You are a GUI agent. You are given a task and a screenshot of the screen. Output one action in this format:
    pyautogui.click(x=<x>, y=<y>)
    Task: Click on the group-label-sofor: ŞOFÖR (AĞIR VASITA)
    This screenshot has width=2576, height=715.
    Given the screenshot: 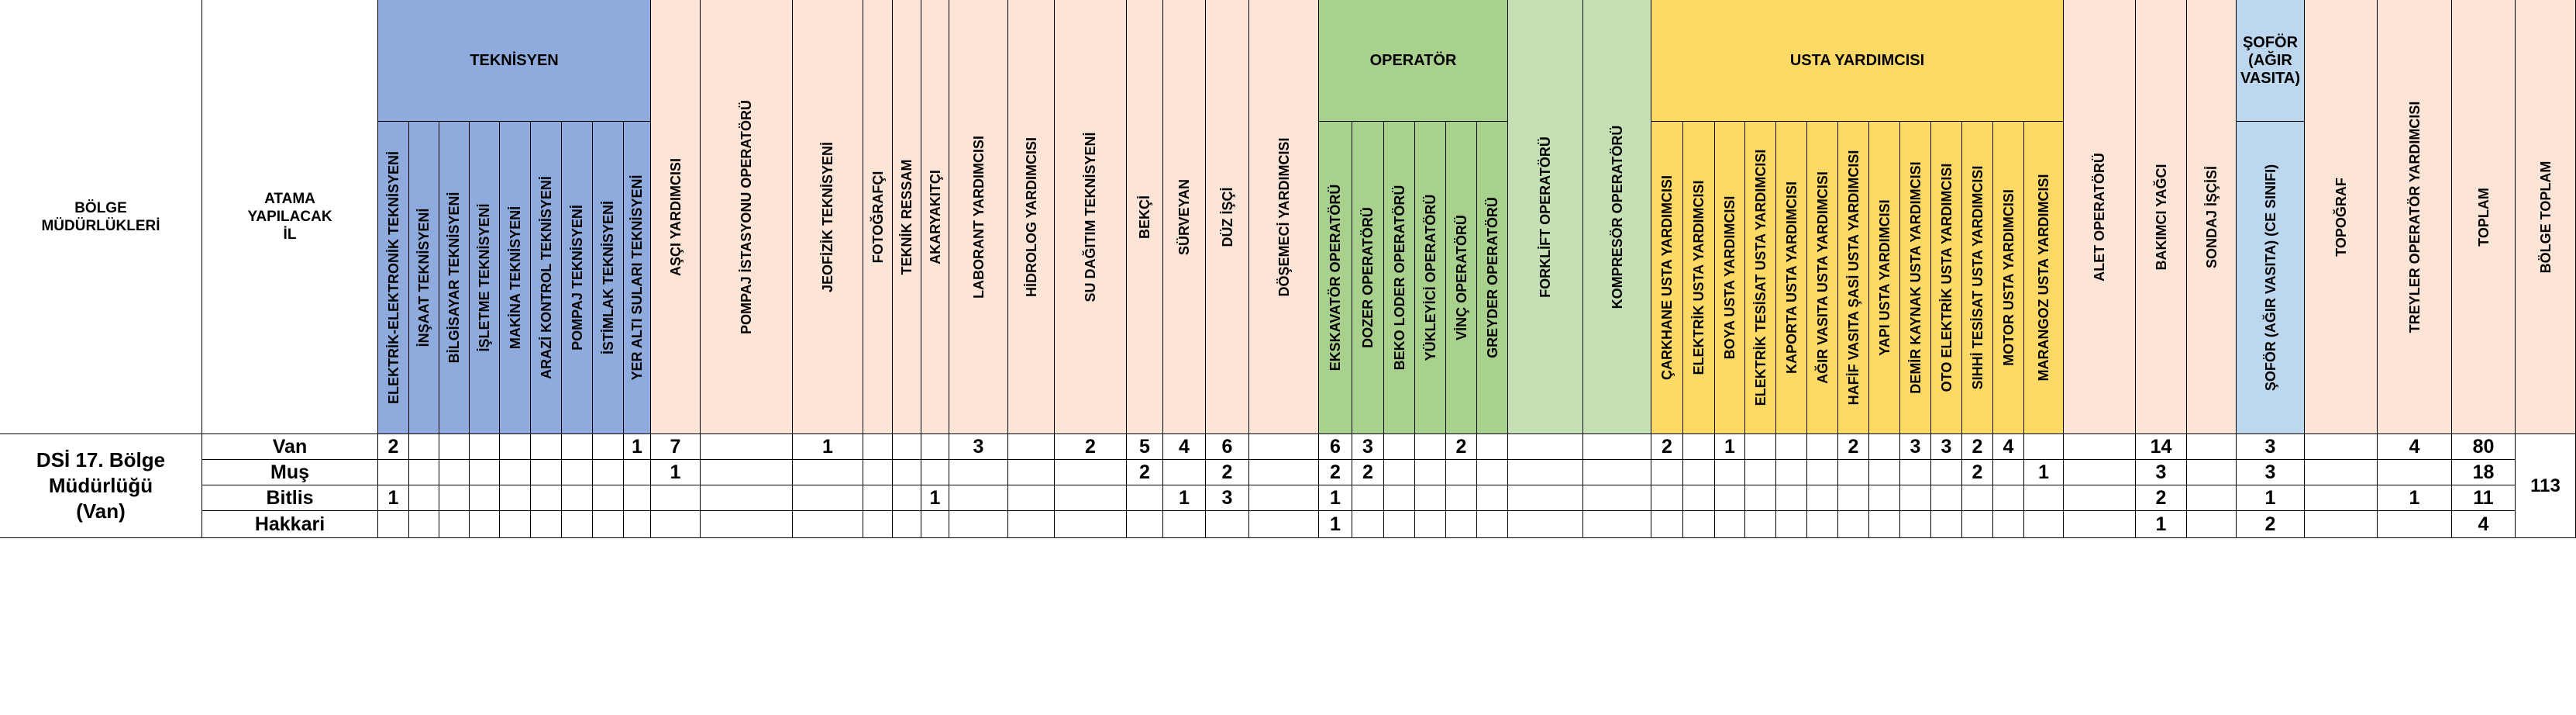 What is the action you would take?
    pyautogui.click(x=2270, y=60)
    